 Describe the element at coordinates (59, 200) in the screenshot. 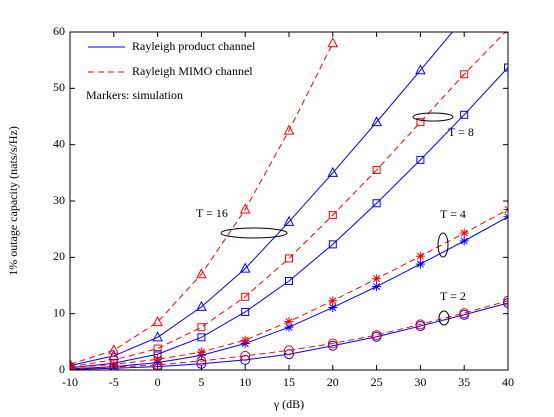

I see `y-tick-label: 30` at that location.